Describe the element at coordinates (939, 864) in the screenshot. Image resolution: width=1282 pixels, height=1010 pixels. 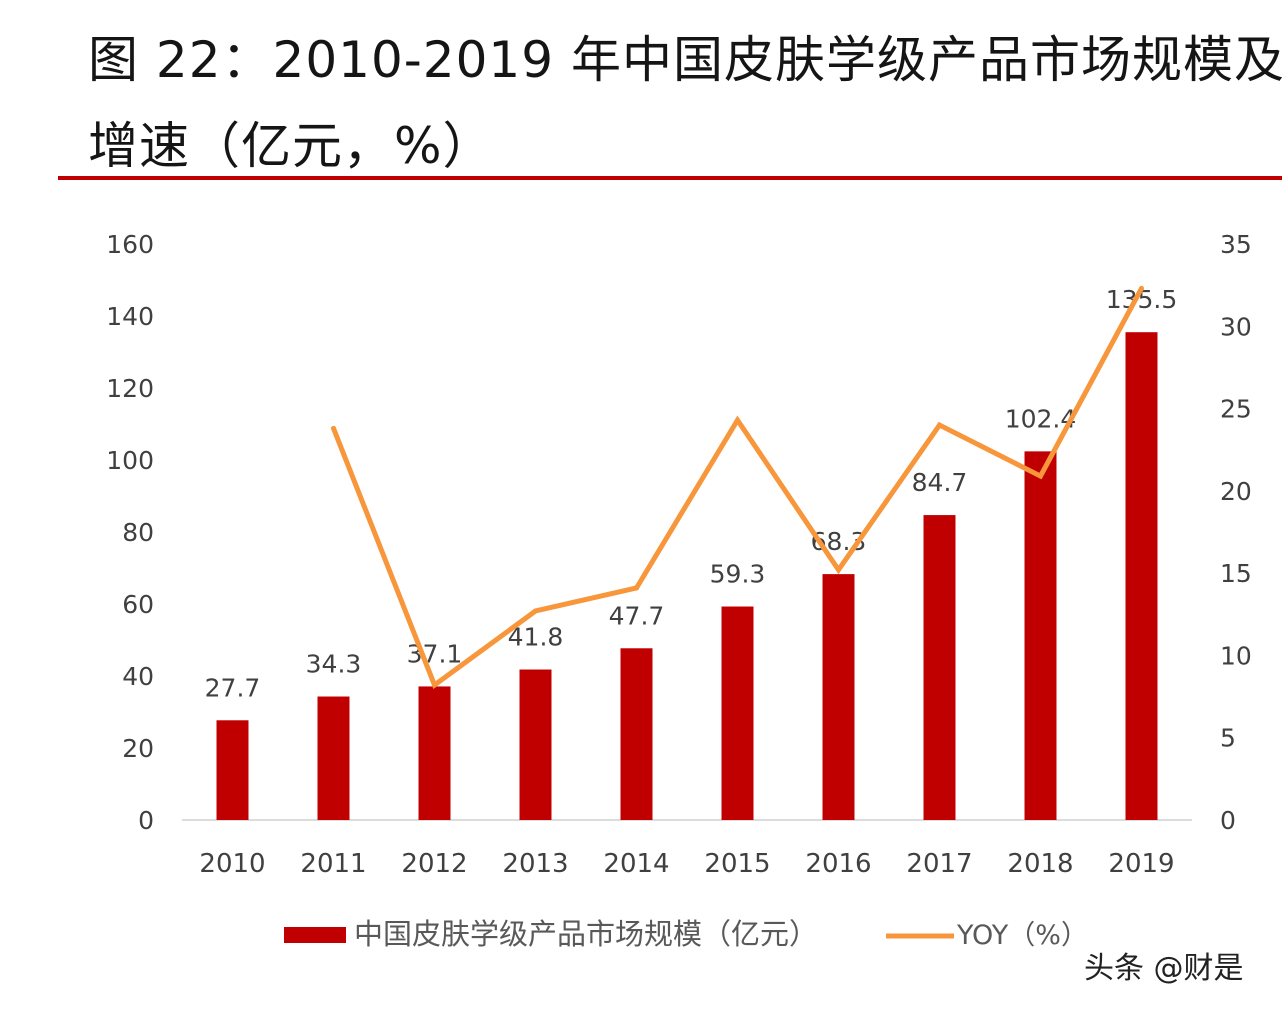
I see `x-tick-label: 2017` at that location.